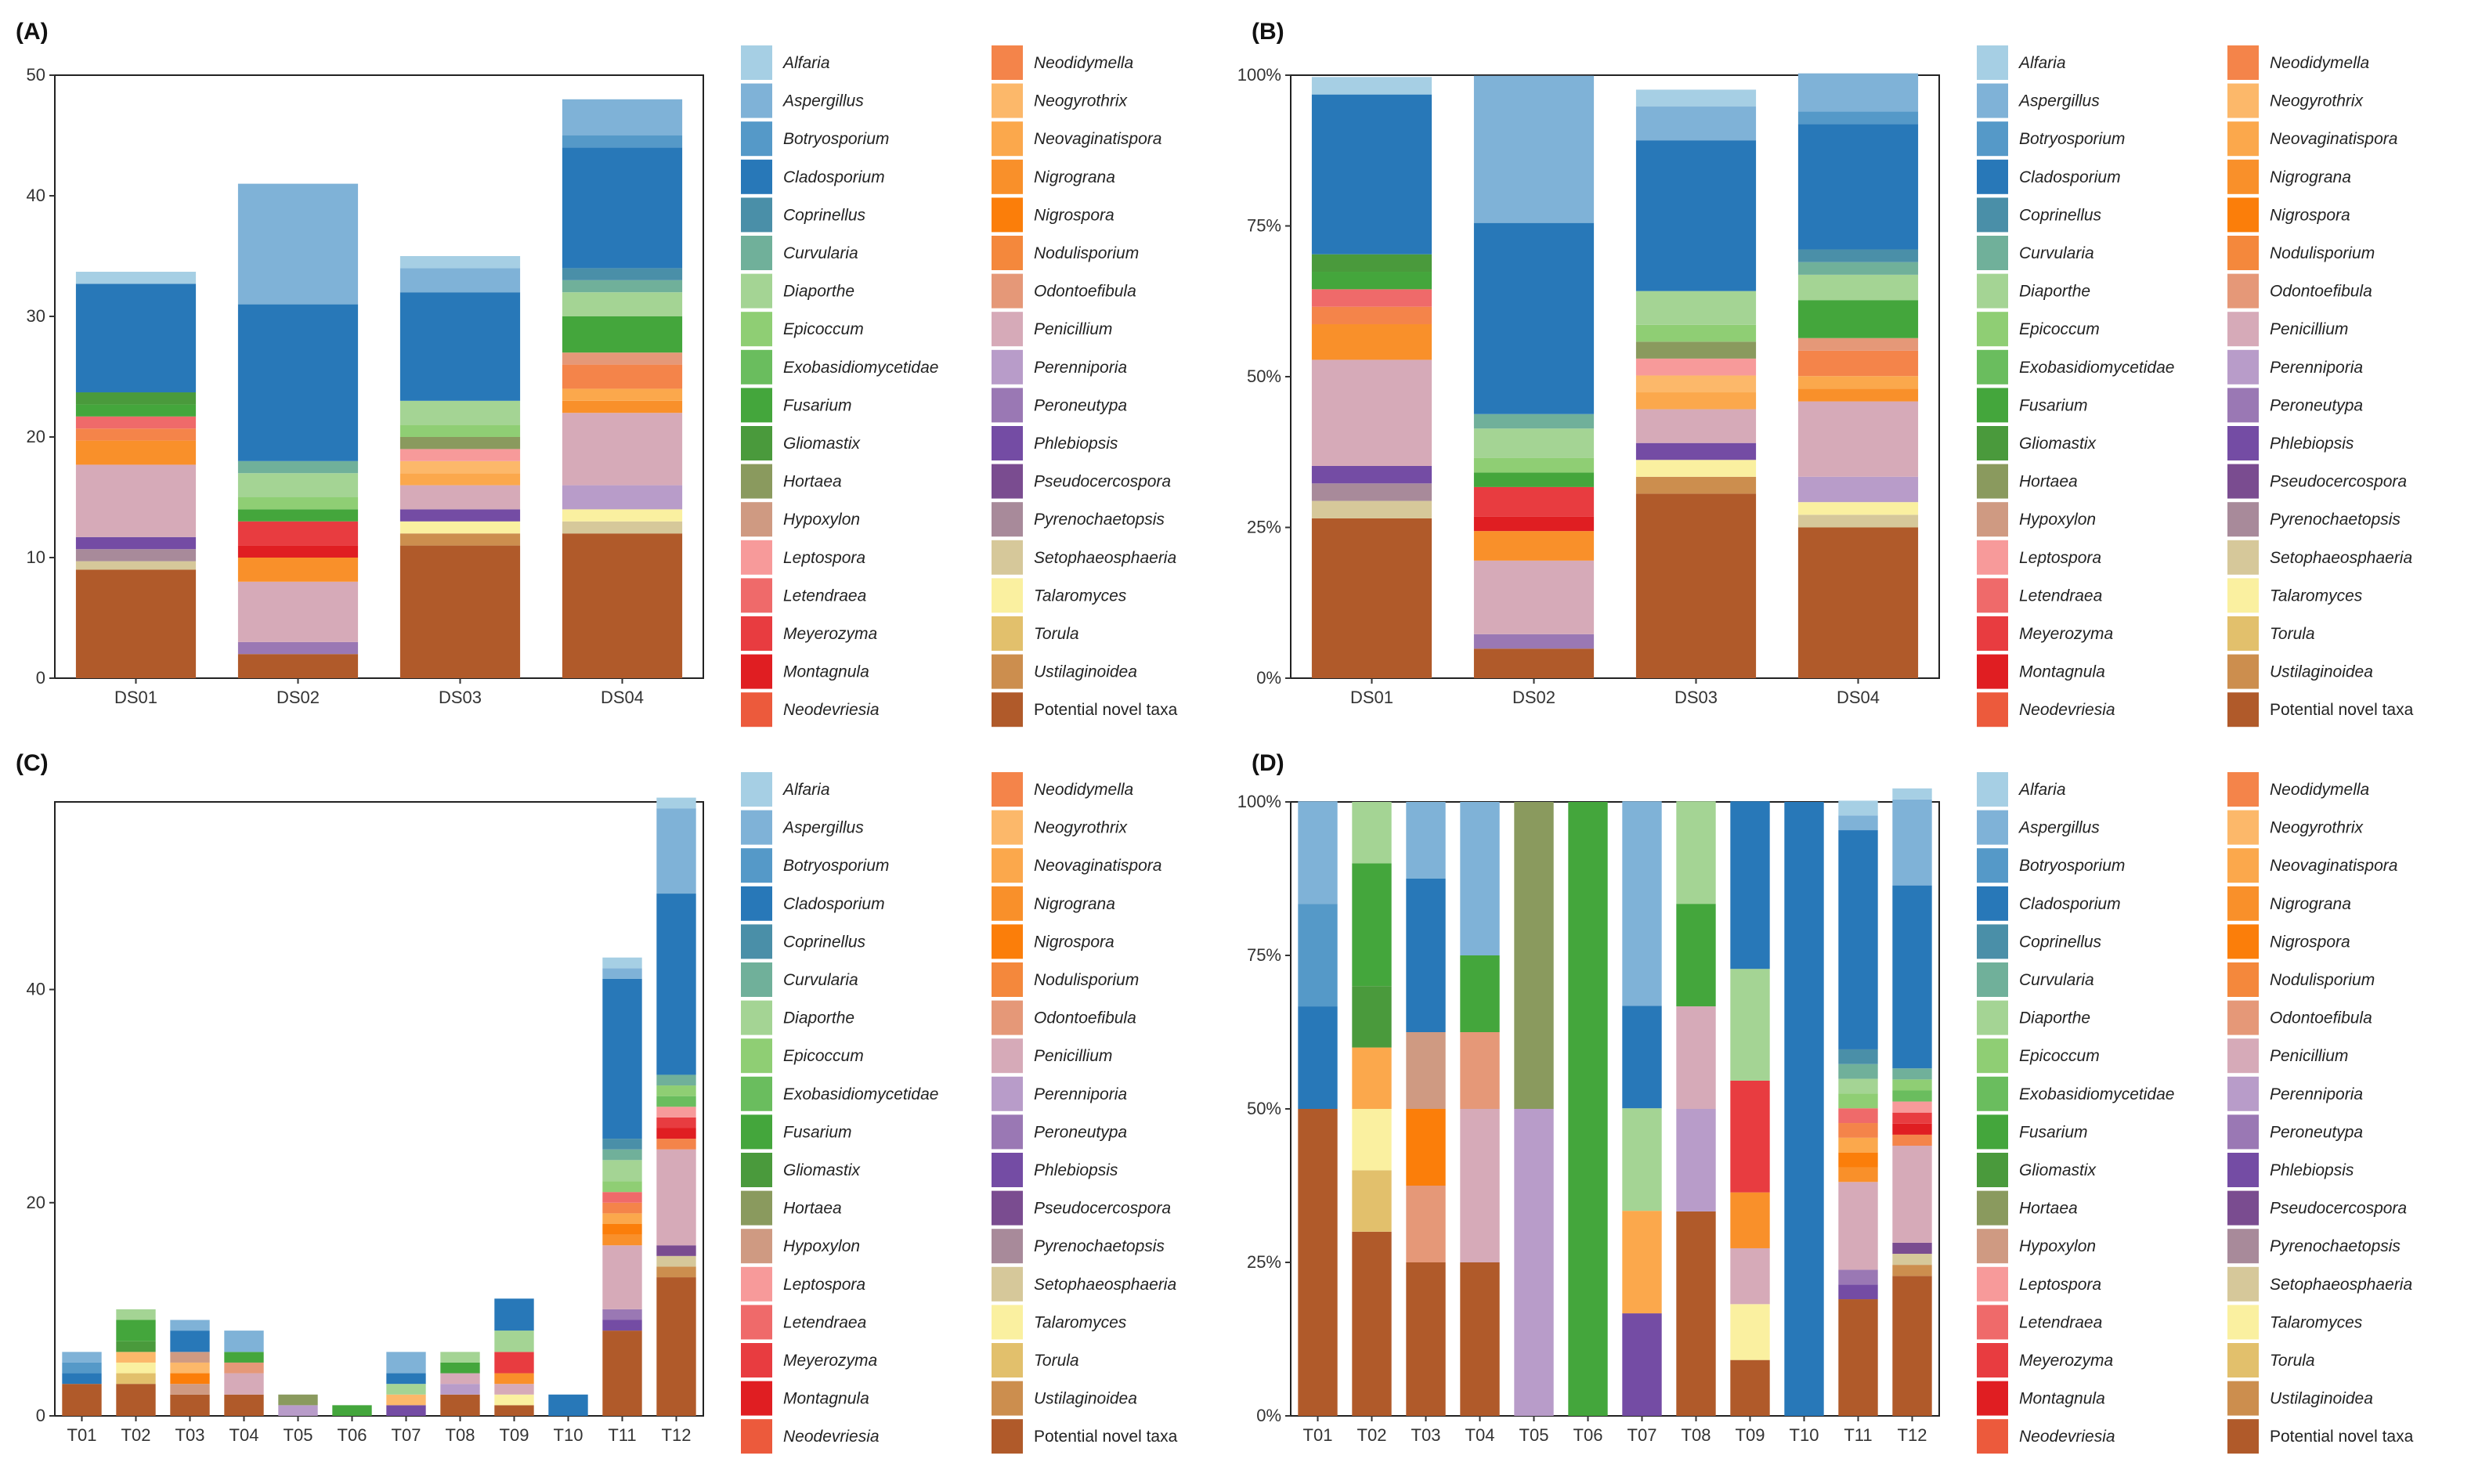 The height and width of the screenshot is (1484, 2471). I want to click on x-tick-label: T01, so click(1318, 1435).